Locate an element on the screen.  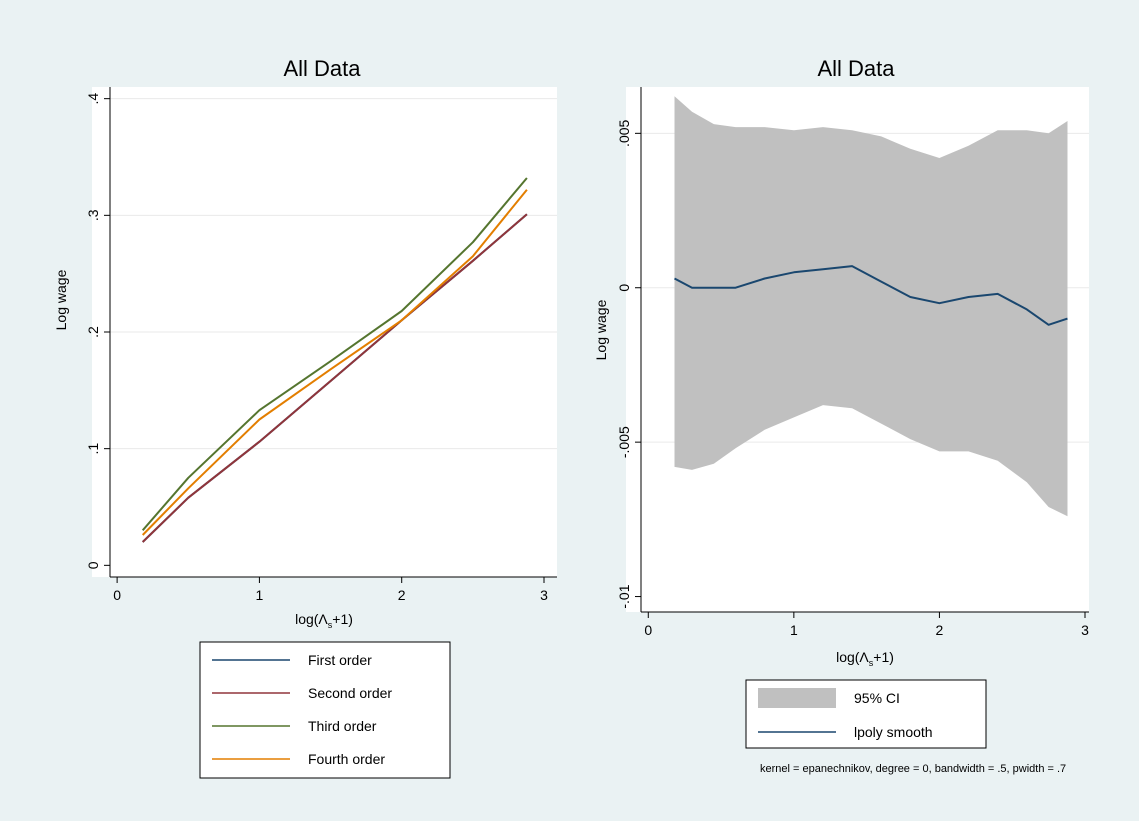
right-chart-x-label: log(Λs+1) is located at coordinates (865, 658).